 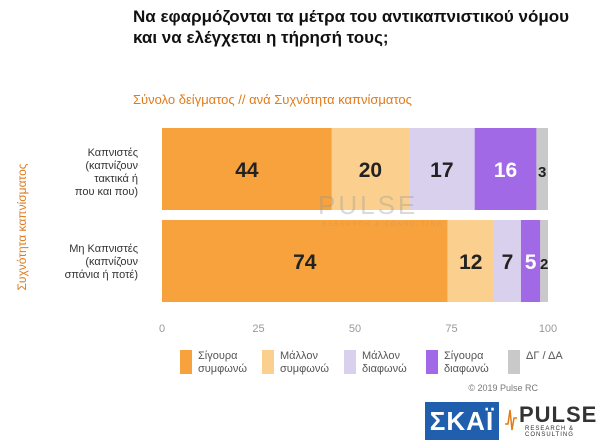 I want to click on bar-value-label: 2, so click(x=544, y=264).